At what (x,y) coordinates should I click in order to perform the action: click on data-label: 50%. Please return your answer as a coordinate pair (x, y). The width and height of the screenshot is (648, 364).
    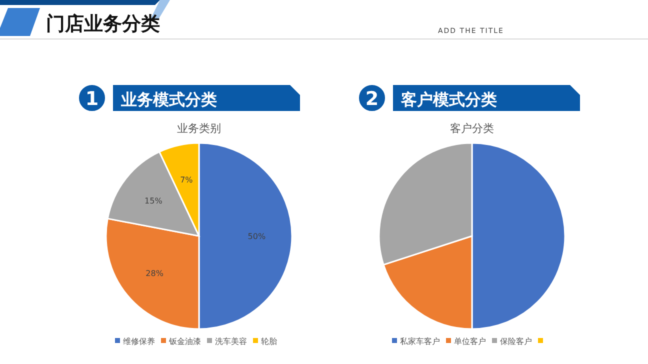
    Looking at the image, I should click on (257, 236).